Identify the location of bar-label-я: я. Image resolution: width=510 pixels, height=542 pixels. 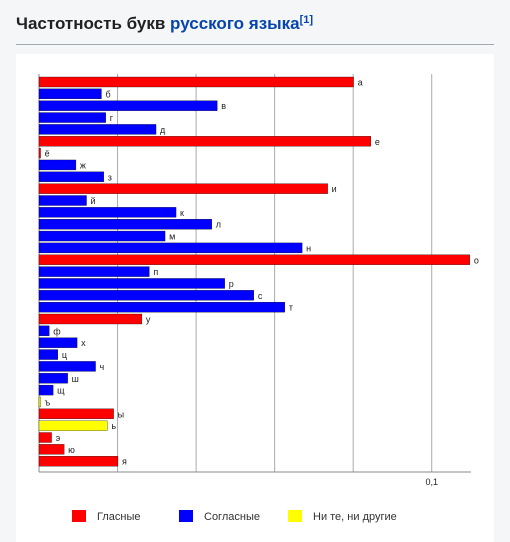
(124, 462).